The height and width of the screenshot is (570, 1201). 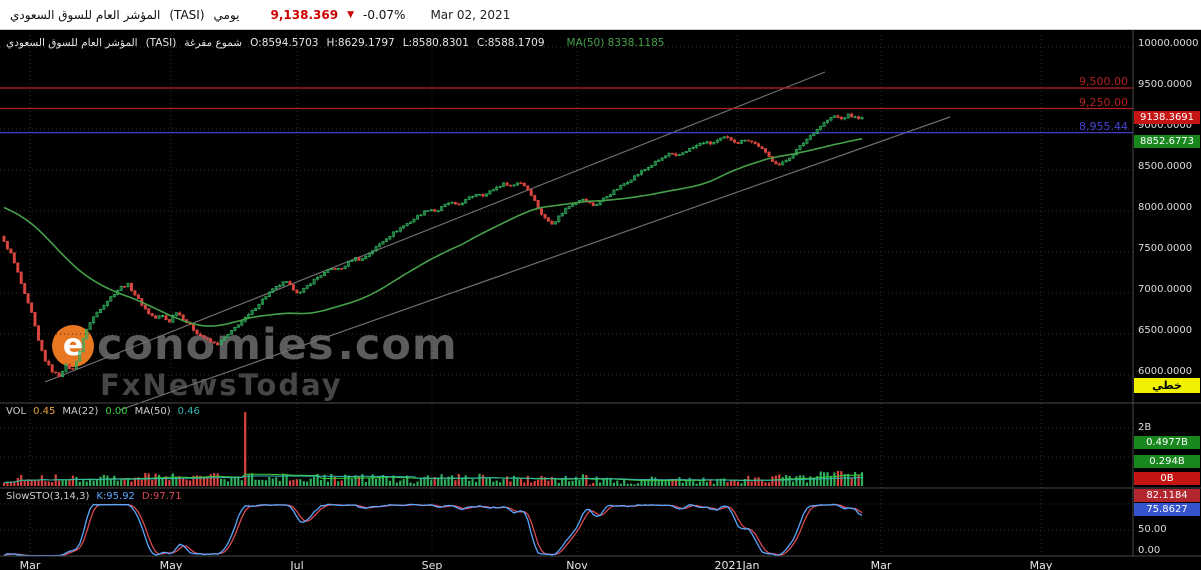 I want to click on current-price-box: 9138.3691, so click(x=1167, y=117).